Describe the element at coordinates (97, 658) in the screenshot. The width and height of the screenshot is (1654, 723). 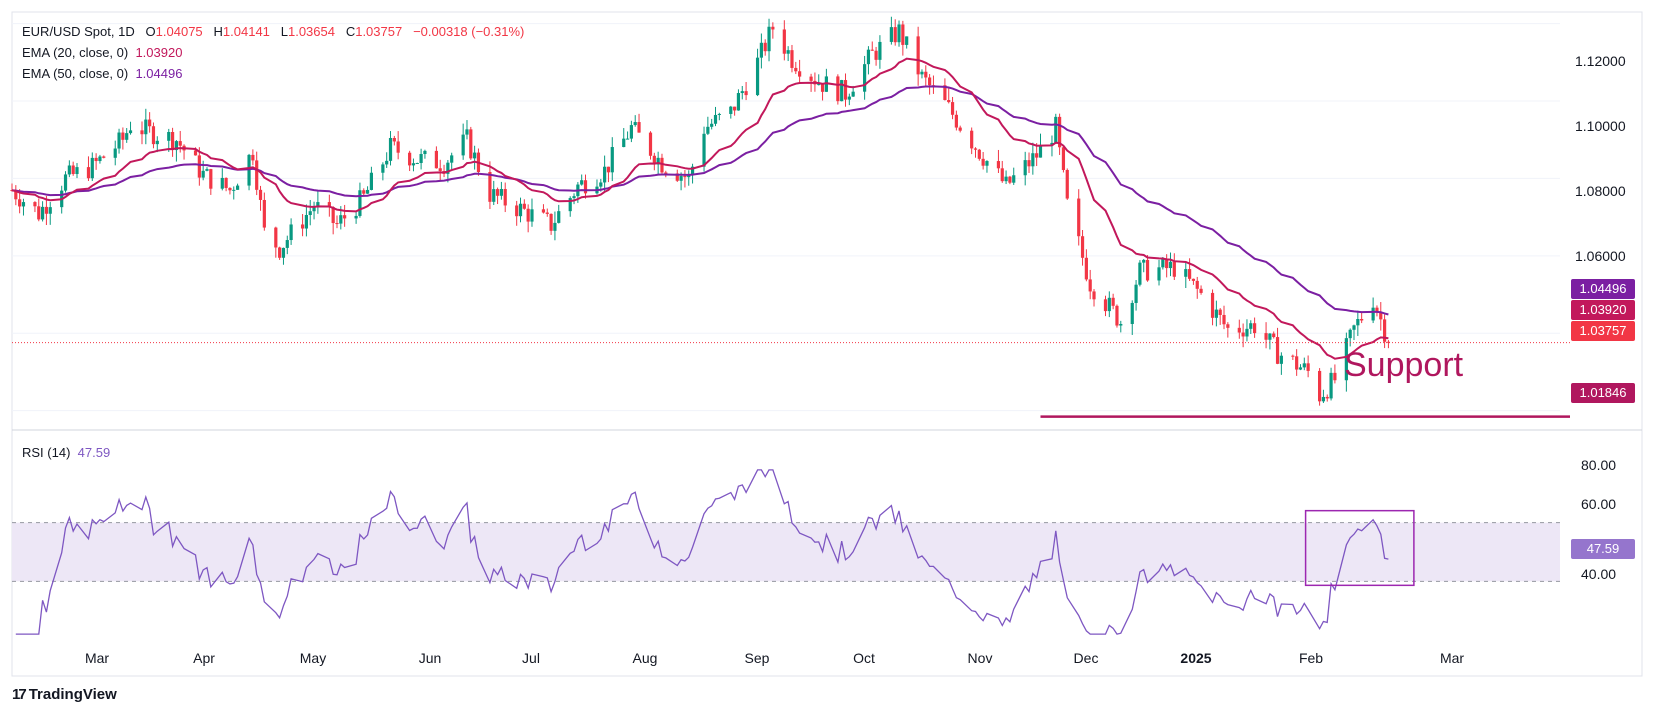
I see `time-label: Mar` at that location.